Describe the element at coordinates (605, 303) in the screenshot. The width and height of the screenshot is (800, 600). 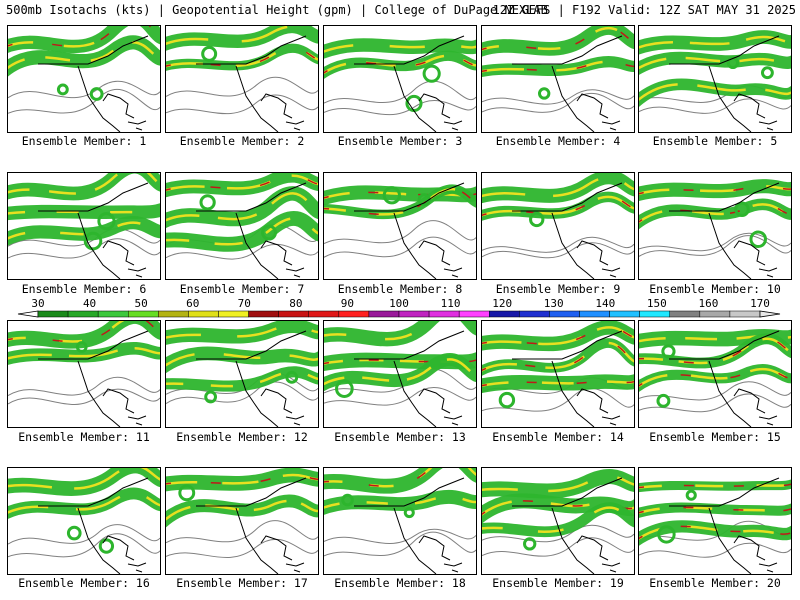
I see `colorbar-tick-label: 140` at that location.